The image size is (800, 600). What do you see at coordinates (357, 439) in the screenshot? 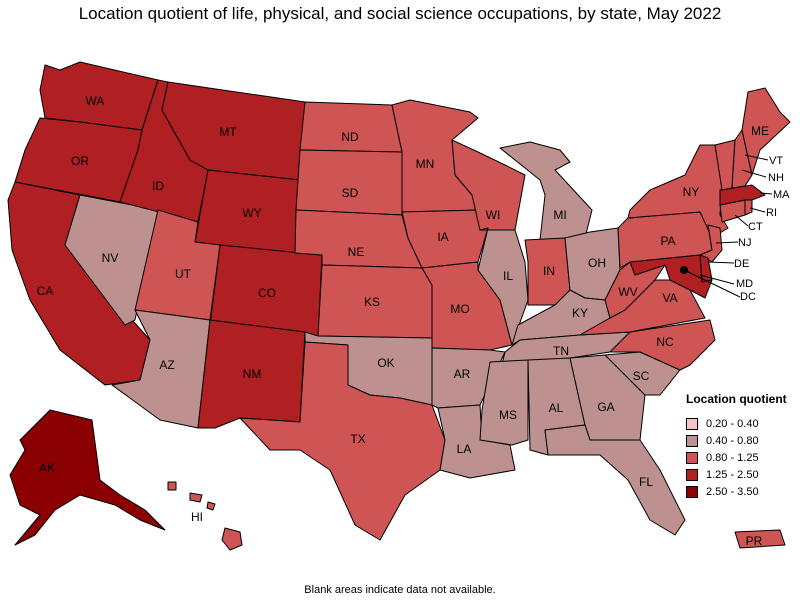
I see `svg-text: TX` at bounding box center [357, 439].